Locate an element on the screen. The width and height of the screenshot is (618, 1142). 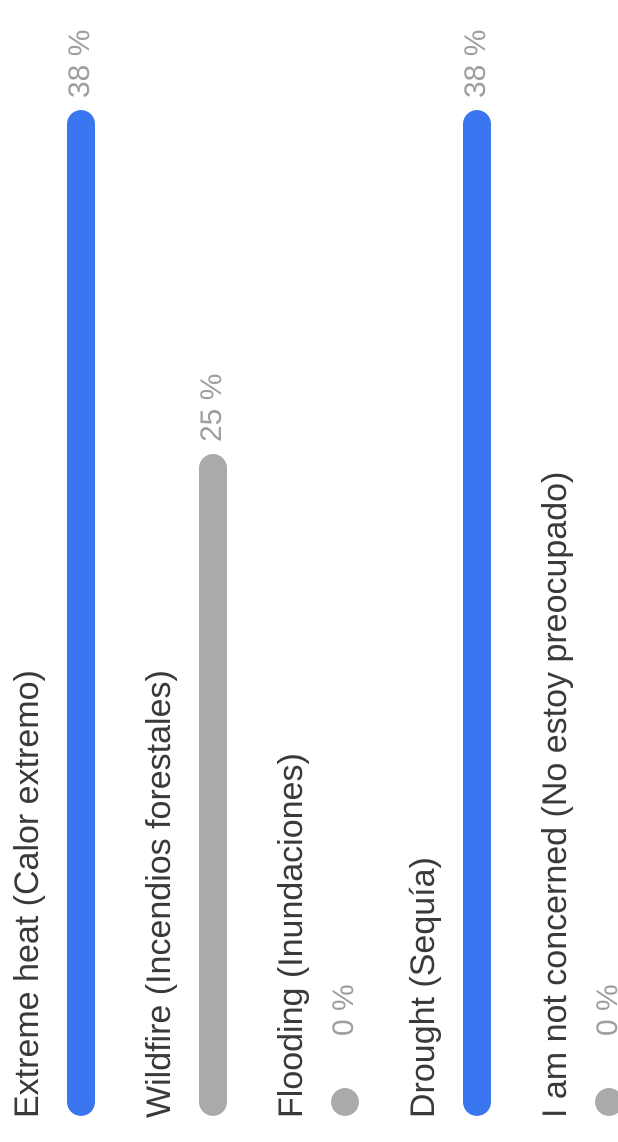
option-label: Wildfire (Incendios forestales) is located at coordinates (159, 894).